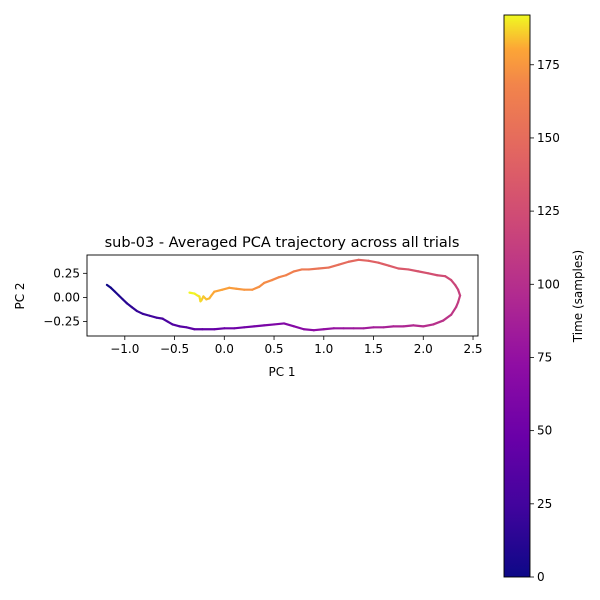  I want to click on y-axis: −0.25 0.00 0.25, so click(65, 297).